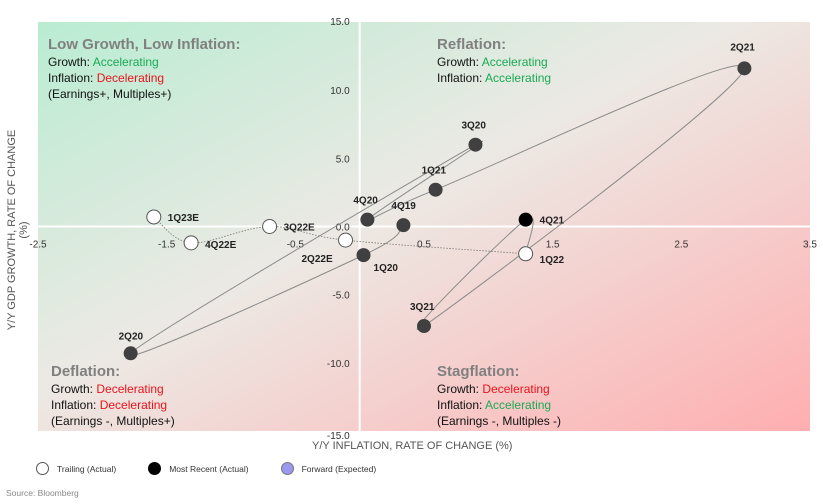 This screenshot has width=823, height=504. What do you see at coordinates (553, 245) in the screenshot?
I see `x-tick-label: 1.5` at bounding box center [553, 245].